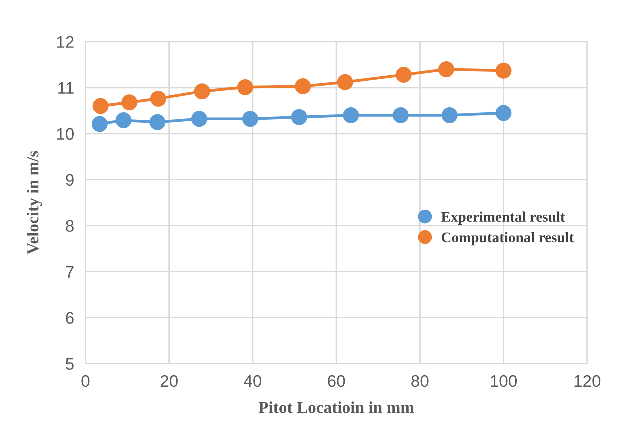 The width and height of the screenshot is (635, 441). I want to click on x-tick-label: 0, so click(86, 381).